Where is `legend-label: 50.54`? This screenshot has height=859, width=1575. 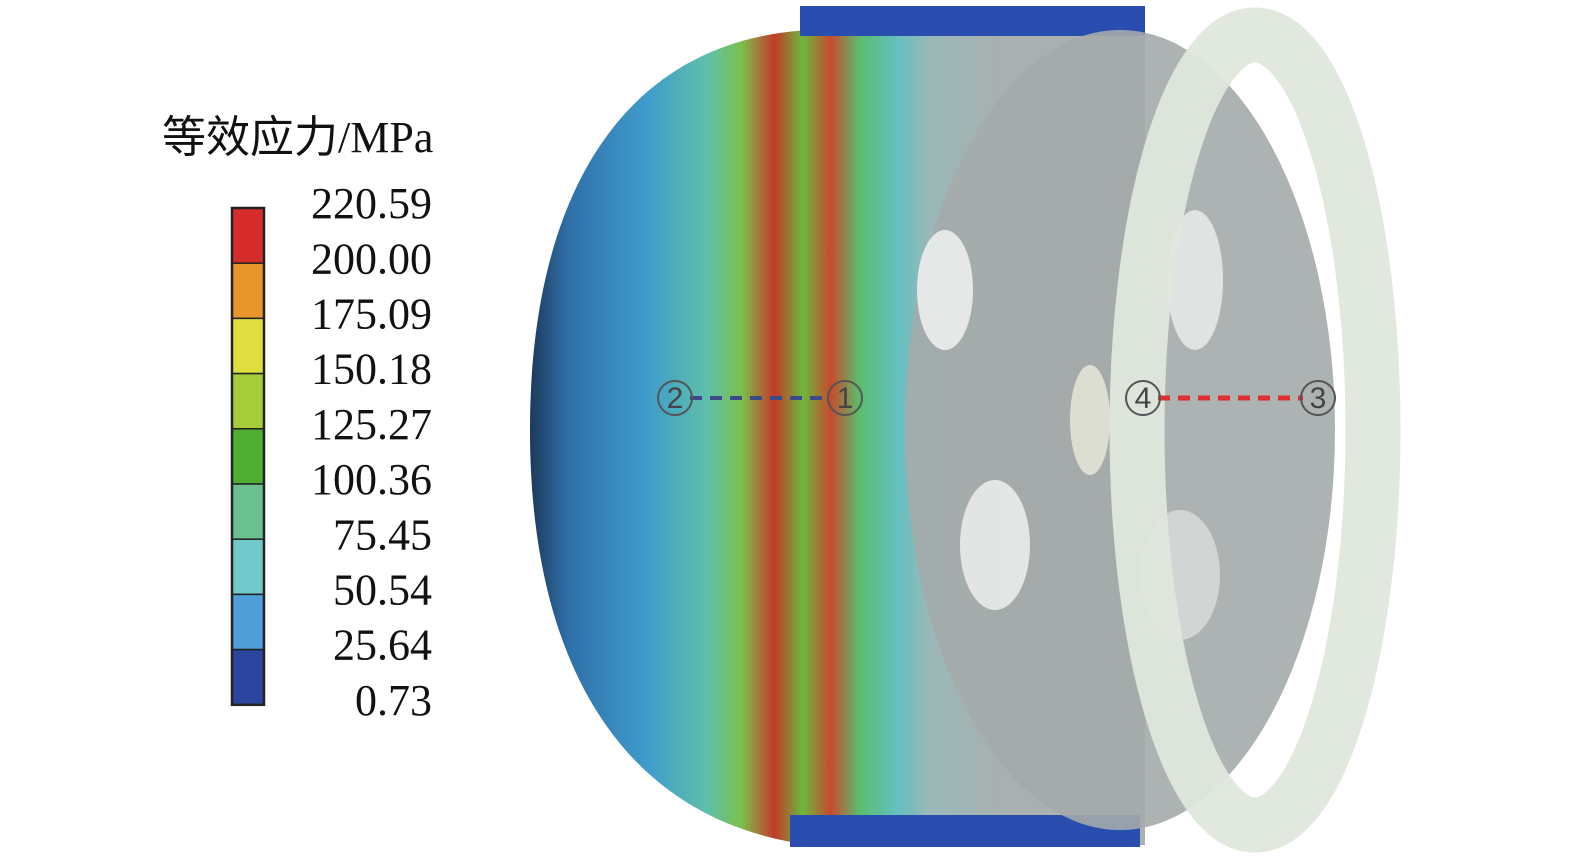 legend-label: 50.54 is located at coordinates (382, 589).